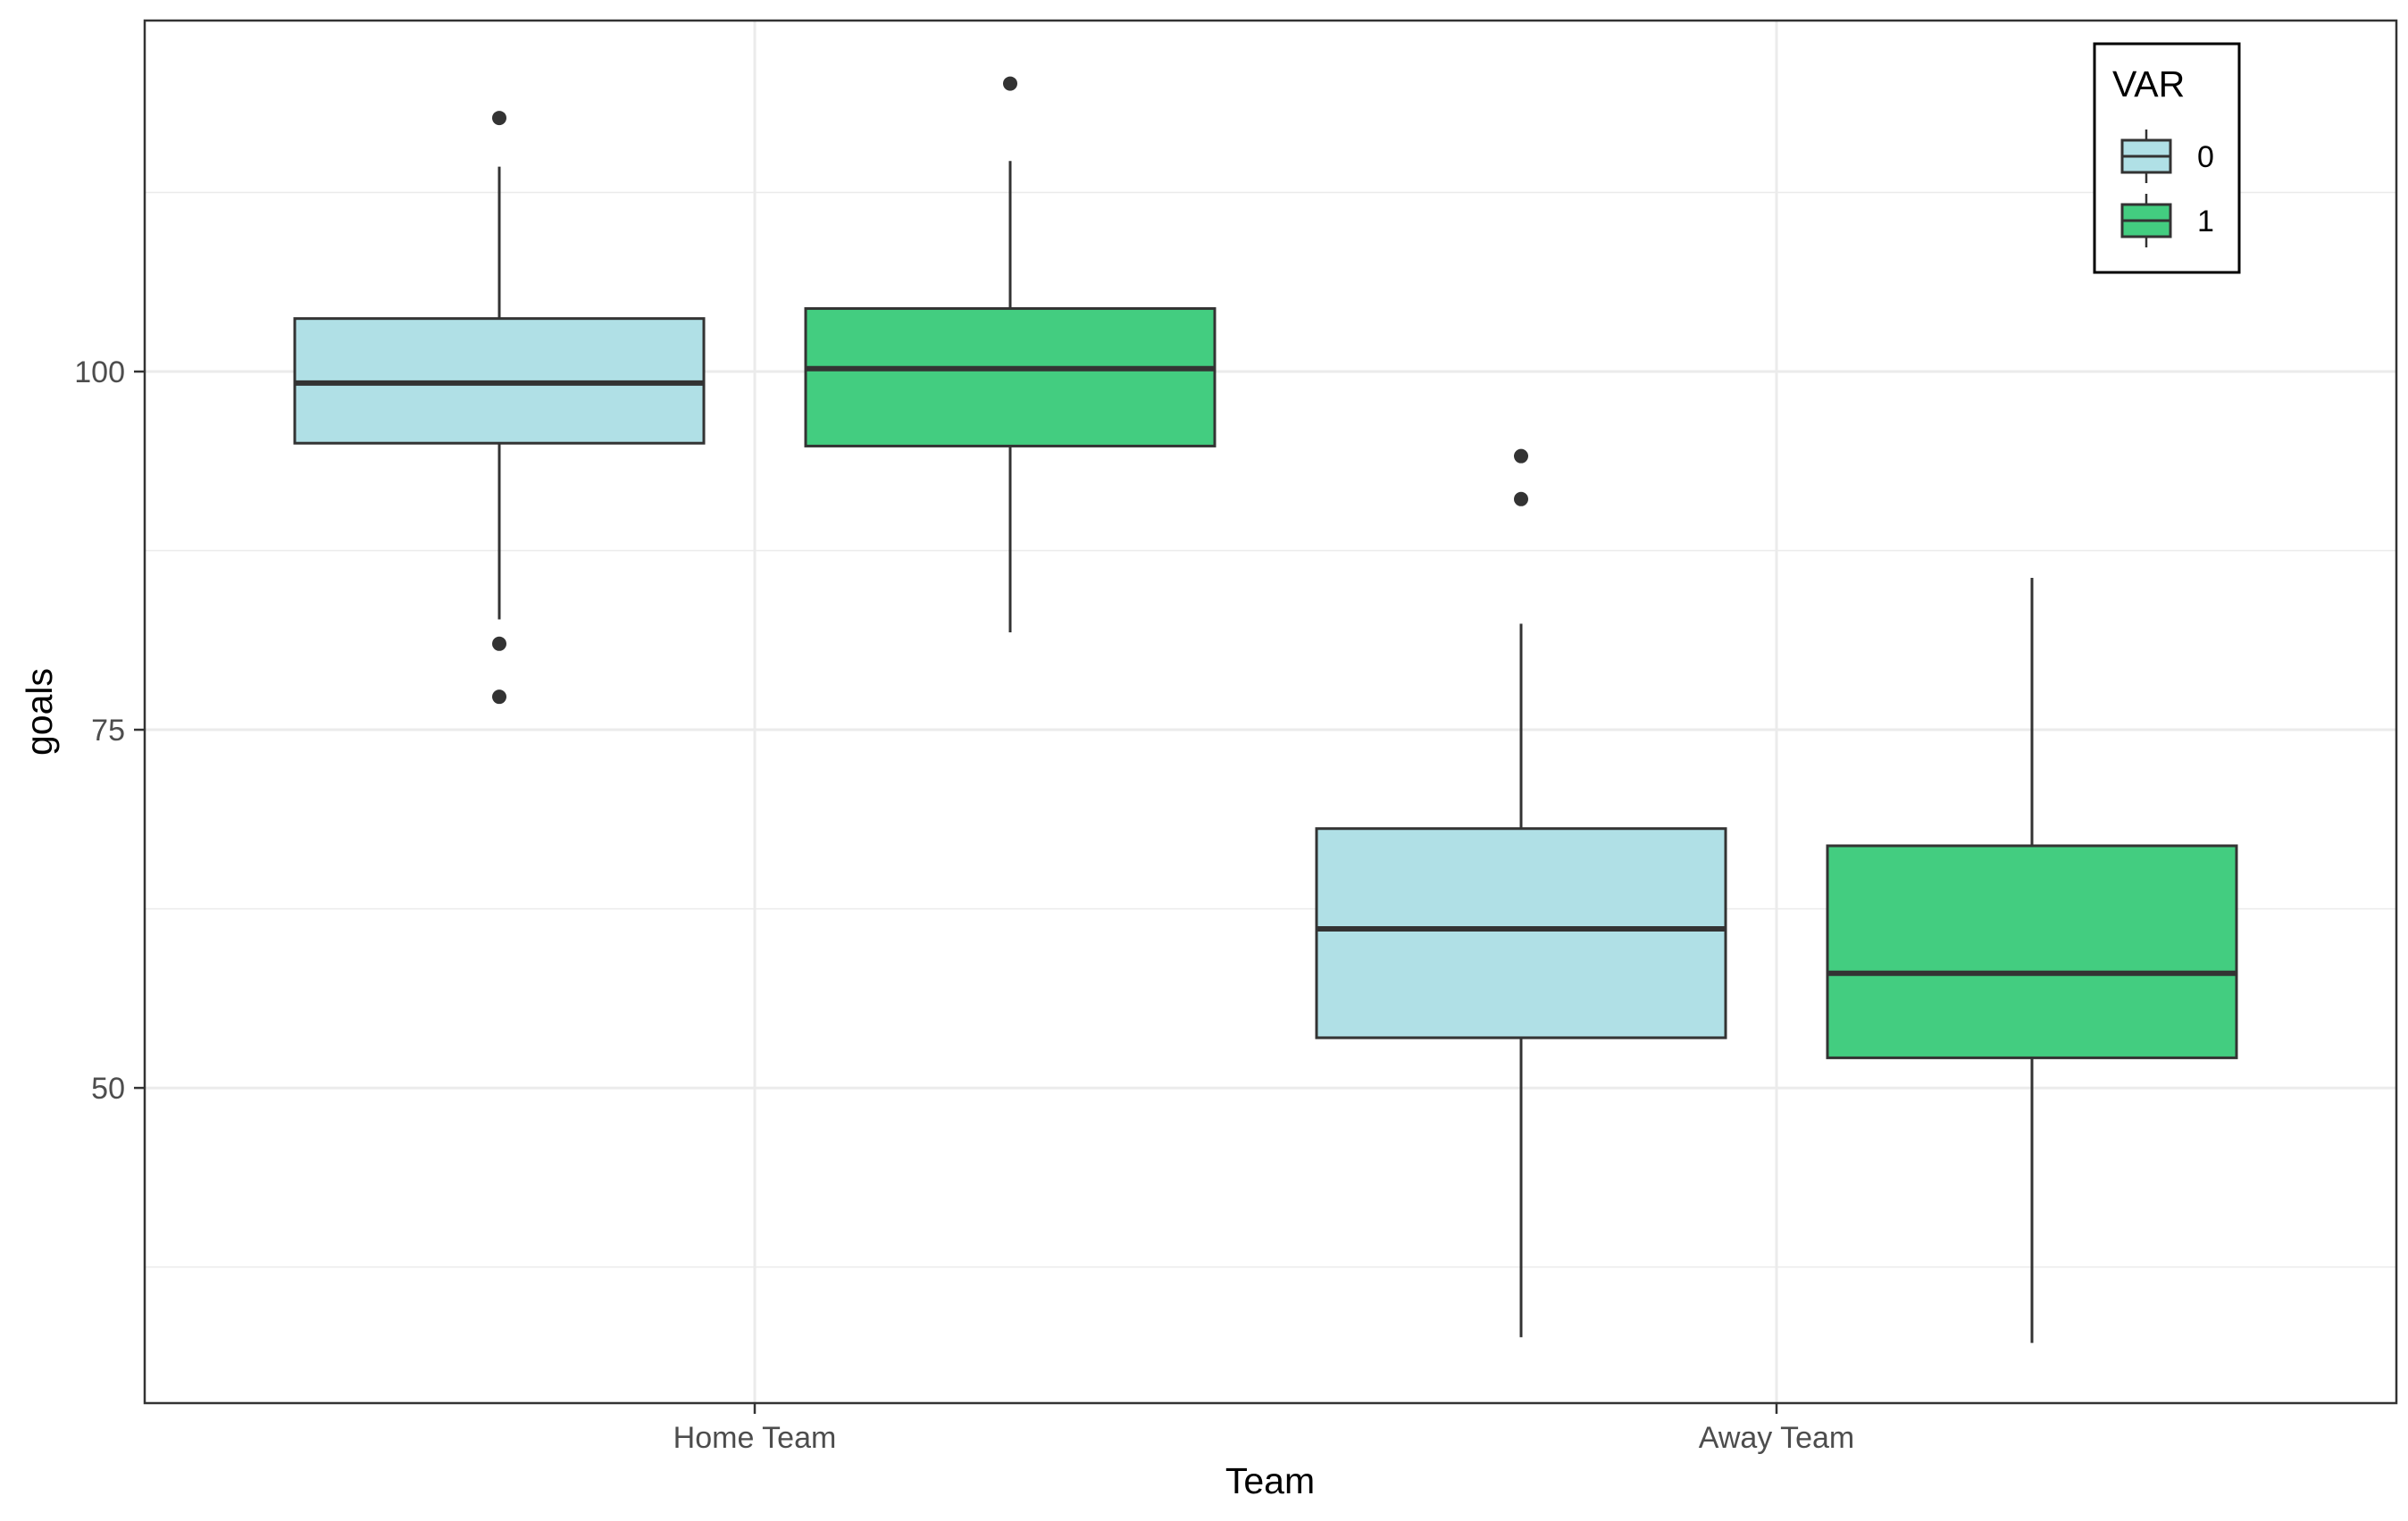 Image resolution: width=2408 pixels, height=1521 pixels. Describe the element at coordinates (2205, 157) in the screenshot. I see `legend-label: 0` at that location.